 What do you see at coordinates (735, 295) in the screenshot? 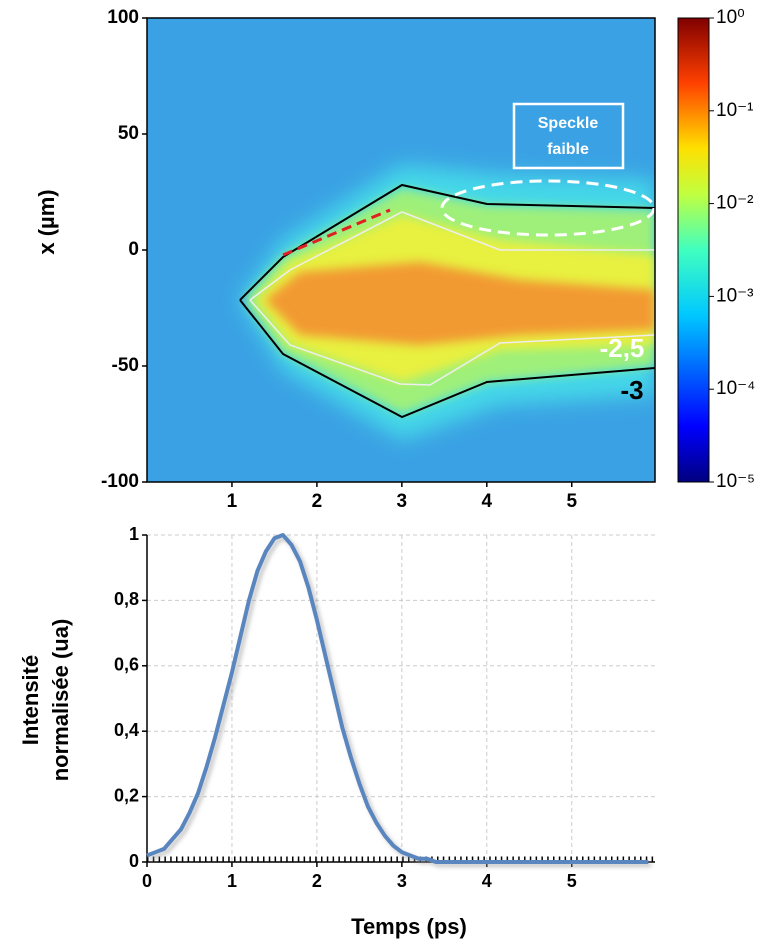
I see `colorbar-tick-label: 10⁻³` at bounding box center [735, 295].